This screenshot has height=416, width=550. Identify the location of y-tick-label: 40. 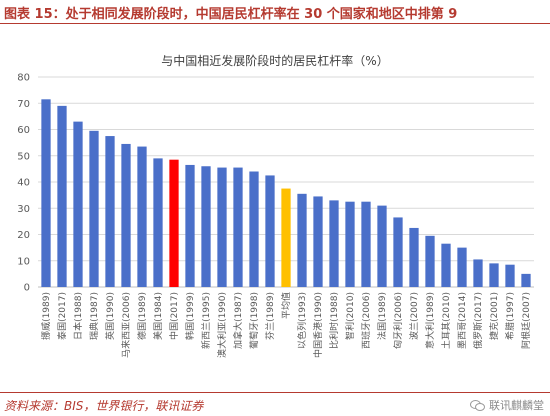
(23, 183).